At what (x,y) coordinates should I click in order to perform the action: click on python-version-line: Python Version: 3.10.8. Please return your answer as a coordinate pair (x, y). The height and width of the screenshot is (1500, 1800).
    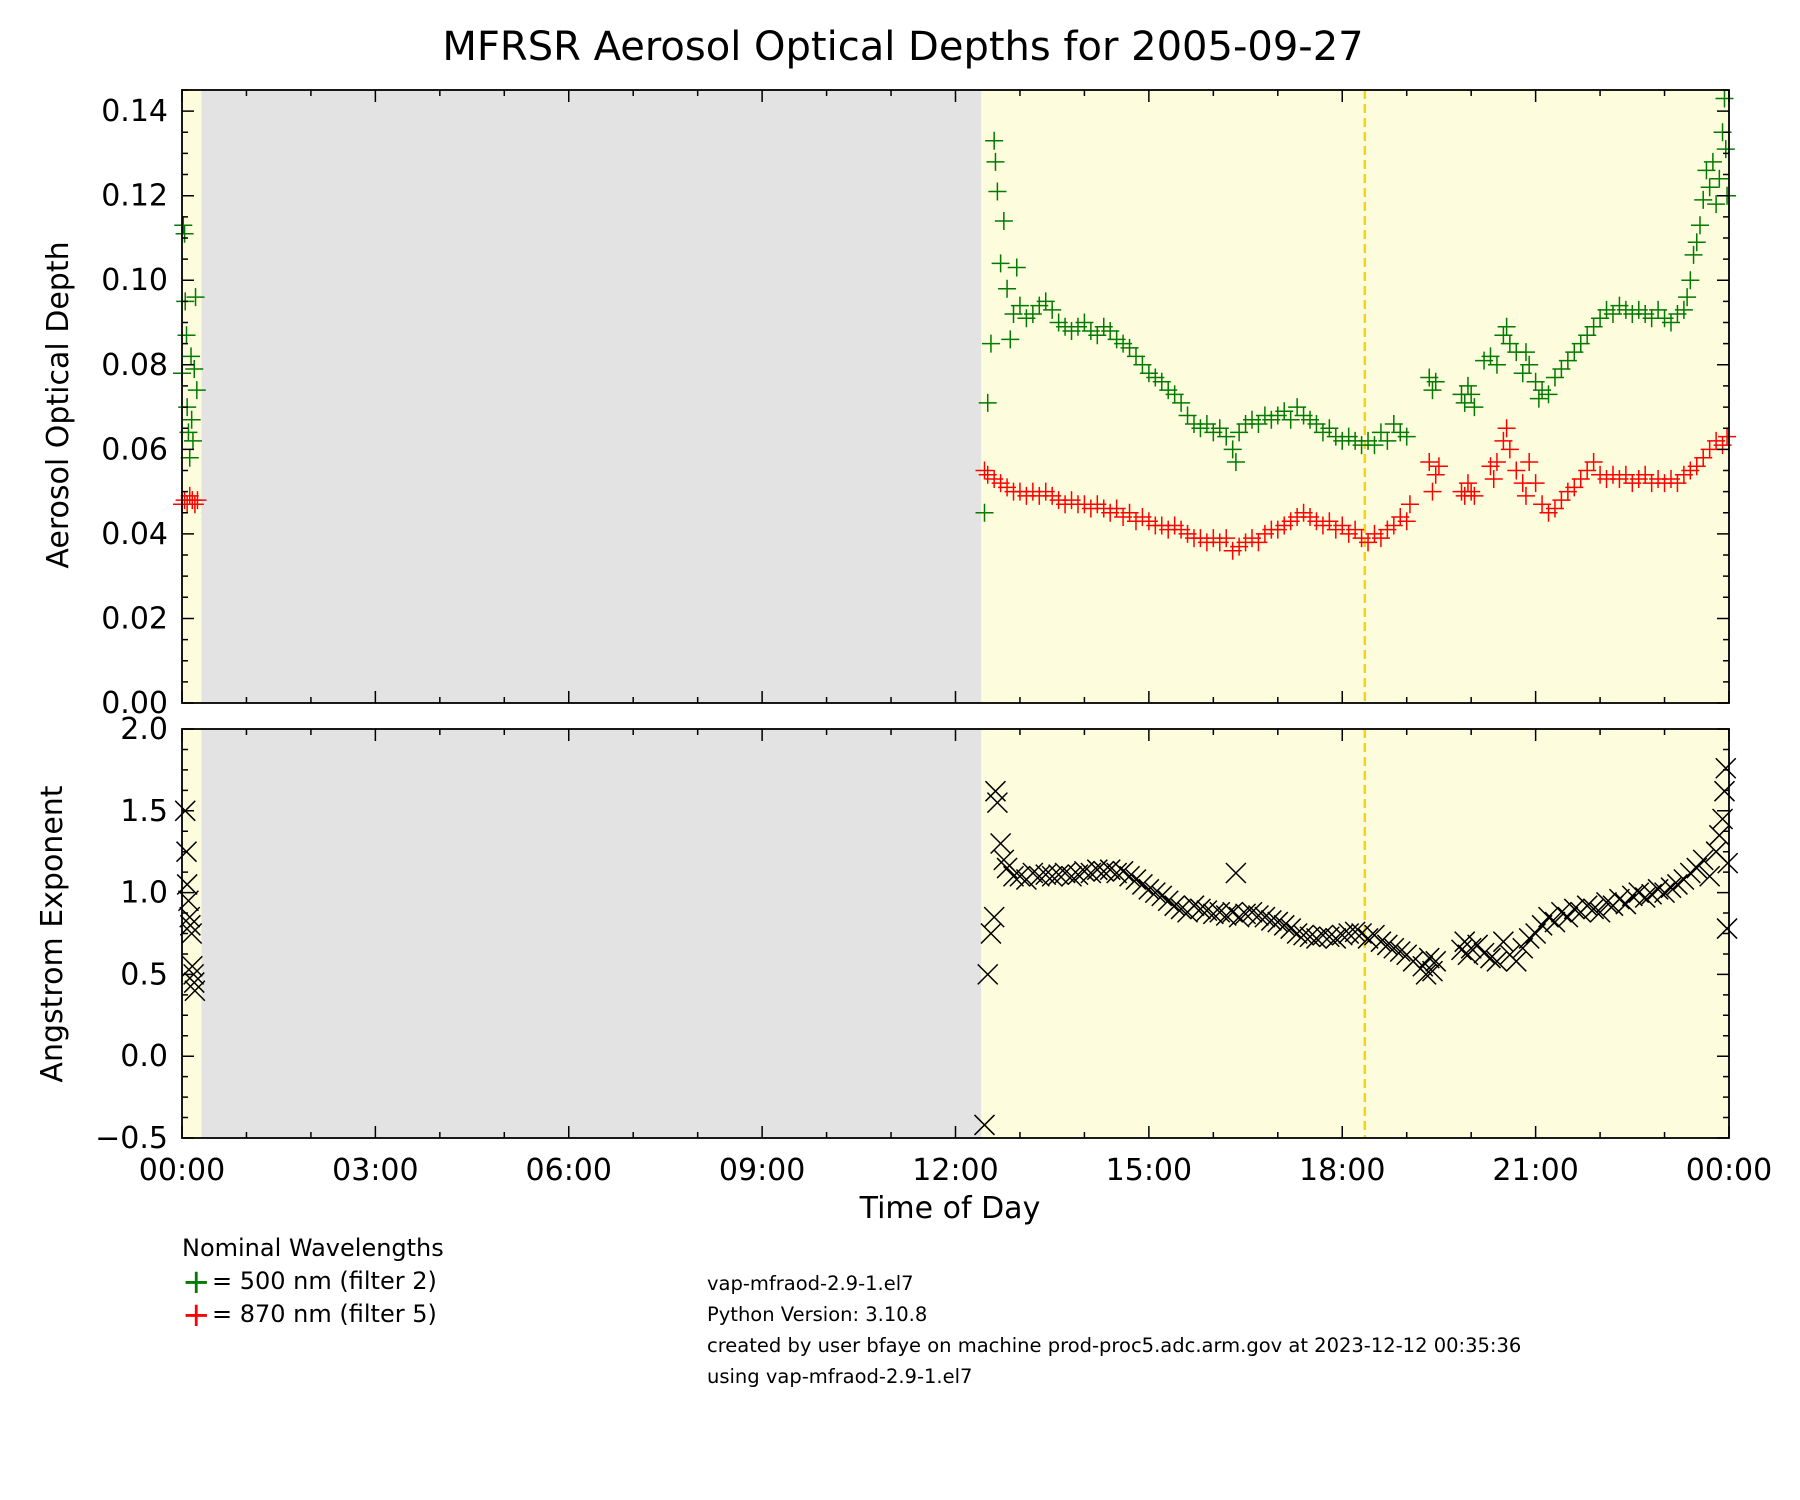
    Looking at the image, I should click on (817, 1314).